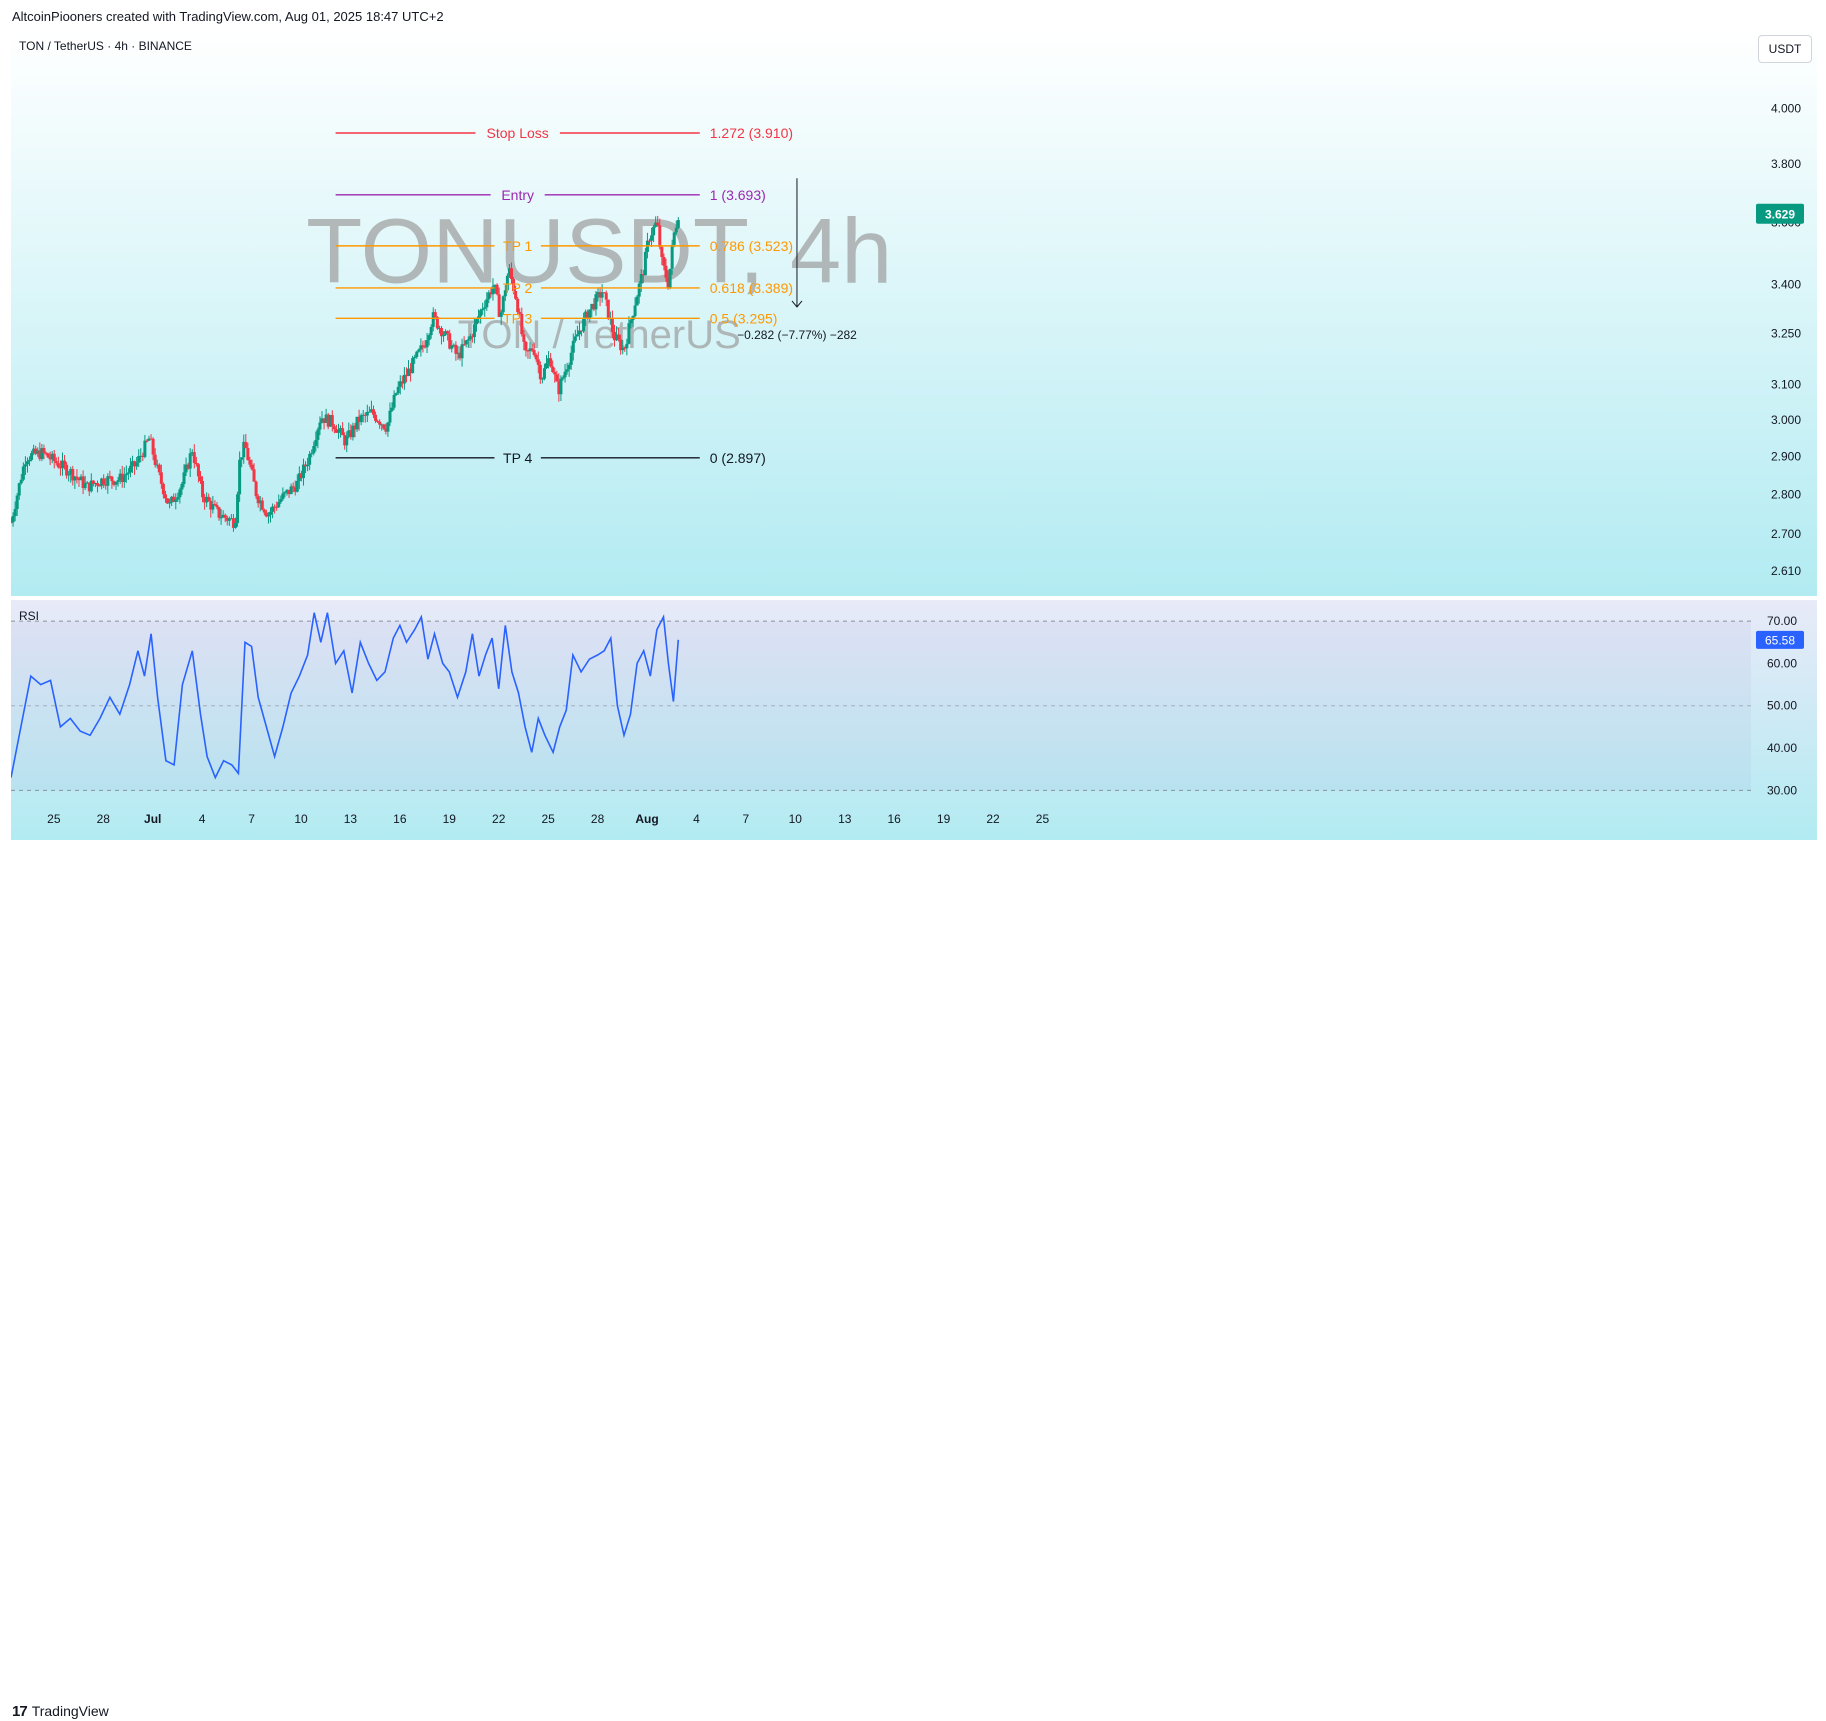 This screenshot has width=1826, height=1721. Describe the element at coordinates (1780, 640) in the screenshot. I see `rsi-value-label: 65.58` at that location.